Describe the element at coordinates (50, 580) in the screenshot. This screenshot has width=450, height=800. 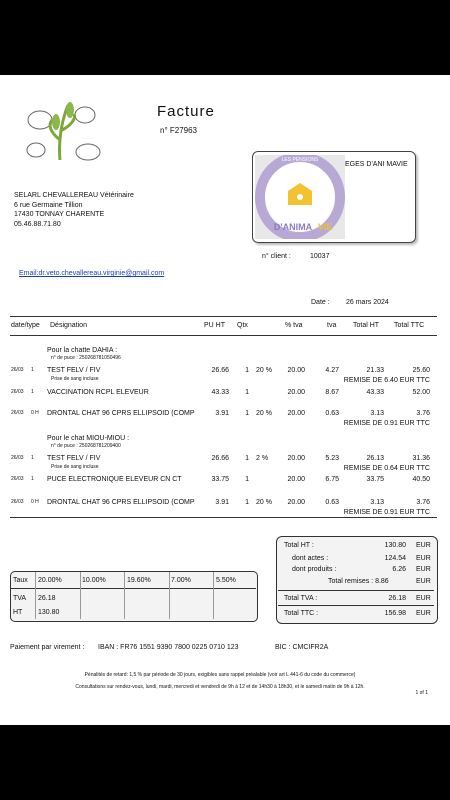
I see `tax-cell: 20.00%` at that location.